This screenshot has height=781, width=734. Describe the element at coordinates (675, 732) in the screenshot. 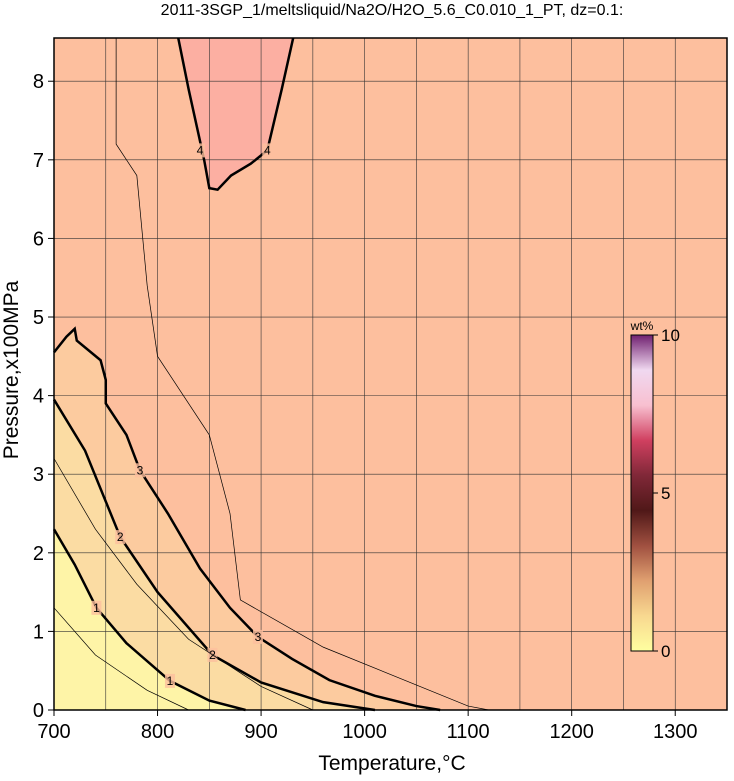

I see `x-tick-label: 1300` at that location.